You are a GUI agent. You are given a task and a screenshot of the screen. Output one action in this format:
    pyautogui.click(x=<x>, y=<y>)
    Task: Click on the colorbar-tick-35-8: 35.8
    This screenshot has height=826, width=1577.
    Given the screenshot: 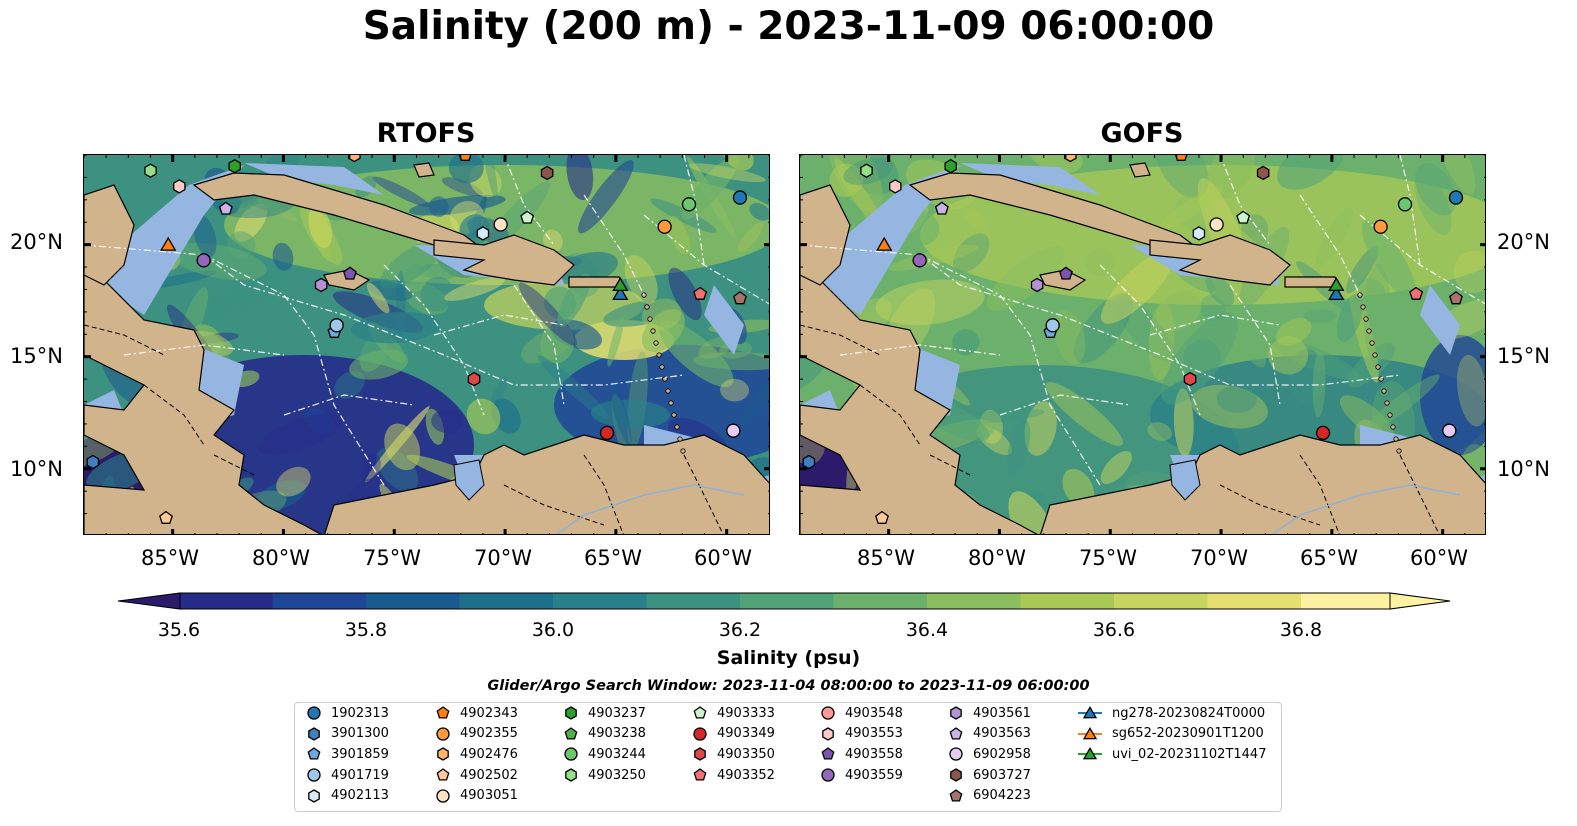 What is the action you would take?
    pyautogui.click(x=366, y=630)
    